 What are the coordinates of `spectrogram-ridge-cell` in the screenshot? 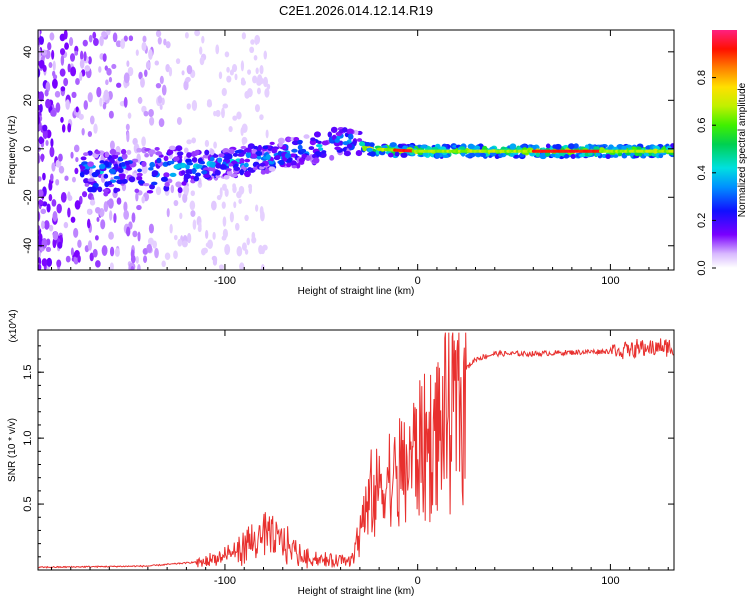 It's located at (672, 151).